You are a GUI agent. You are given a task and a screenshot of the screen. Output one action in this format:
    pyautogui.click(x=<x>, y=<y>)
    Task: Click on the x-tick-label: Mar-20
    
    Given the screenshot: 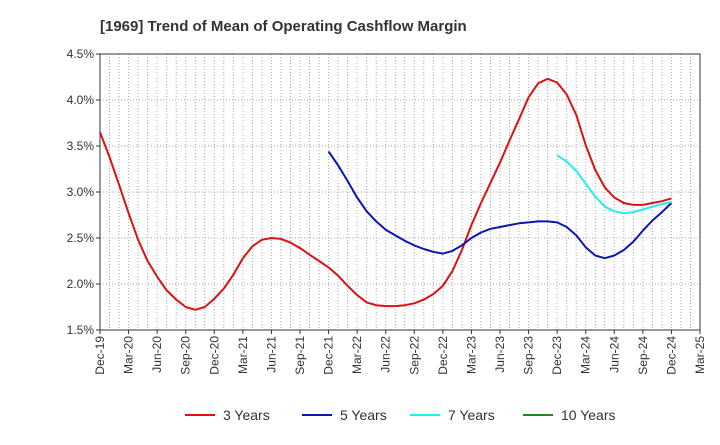 What is the action you would take?
    pyautogui.click(x=129, y=355)
    